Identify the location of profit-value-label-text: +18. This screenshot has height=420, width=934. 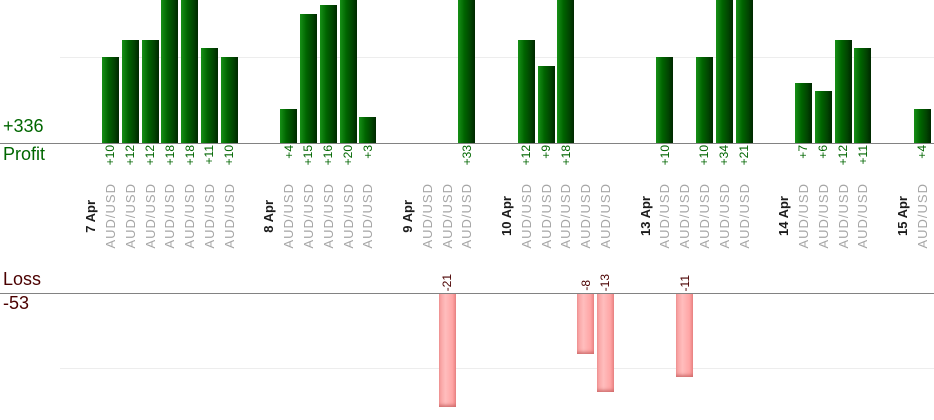
(169, 155).